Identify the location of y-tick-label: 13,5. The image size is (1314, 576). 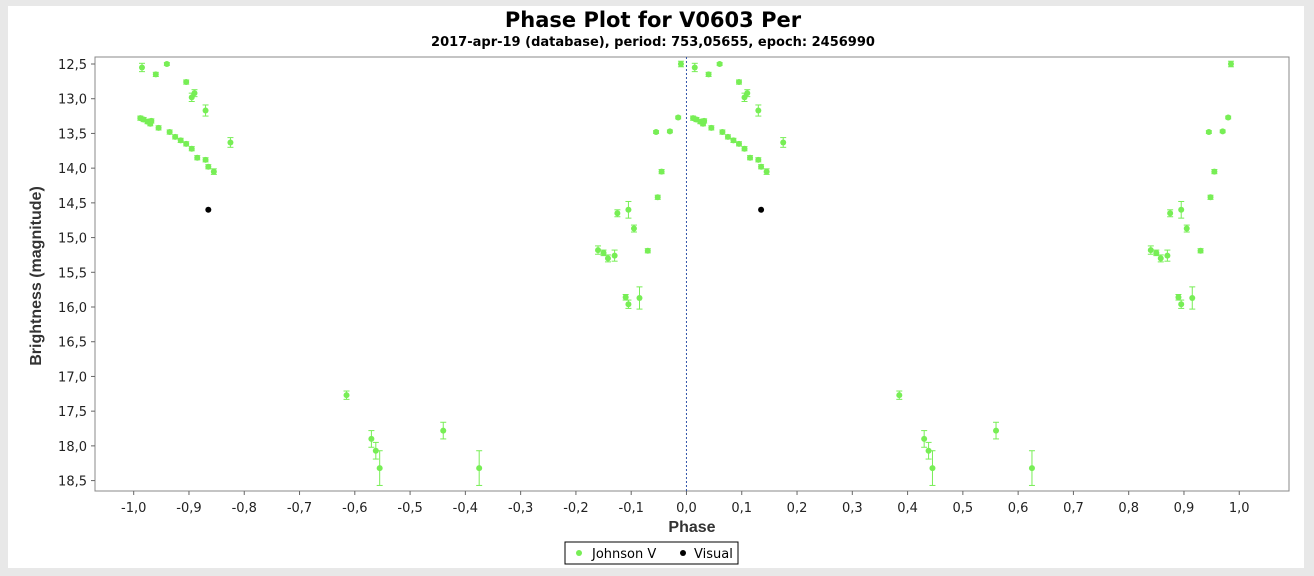
(72, 134).